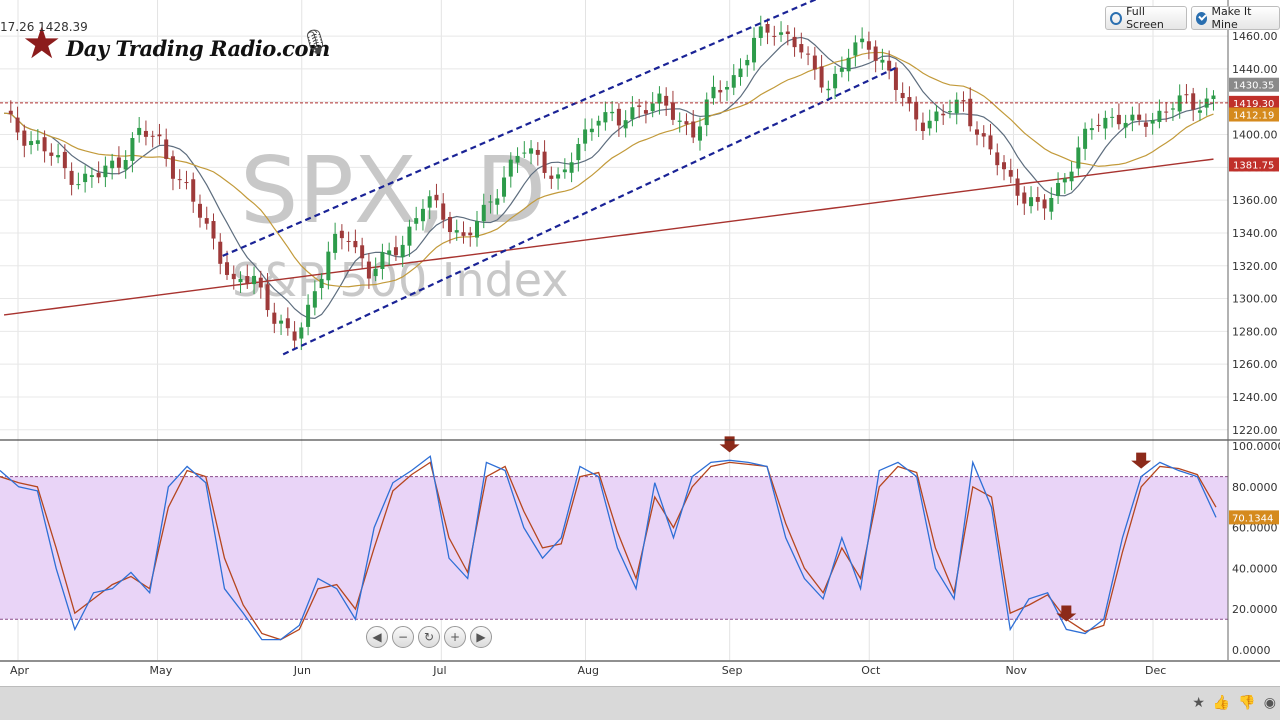 The image size is (1280, 720). I want to click on refresh-icon: ↻, so click(429, 637).